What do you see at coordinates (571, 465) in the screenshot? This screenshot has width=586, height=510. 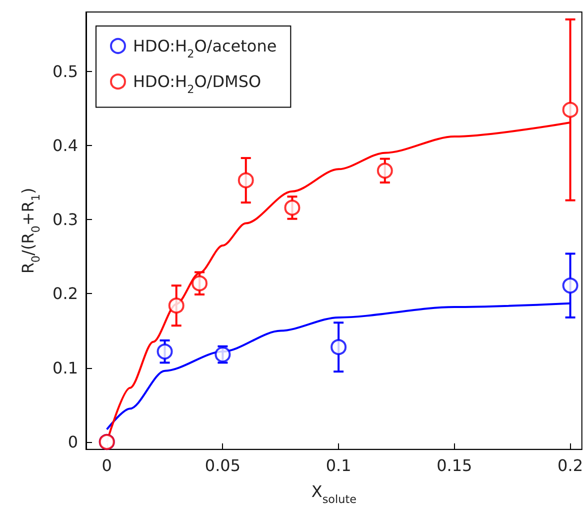 I see `x-tick-label: 0.2` at bounding box center [571, 465].